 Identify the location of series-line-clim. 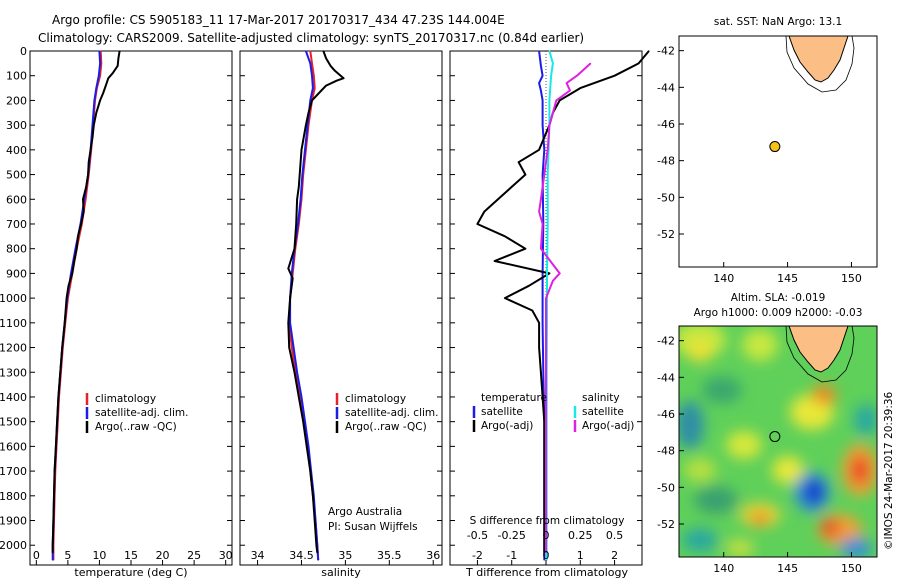
(304, 305).